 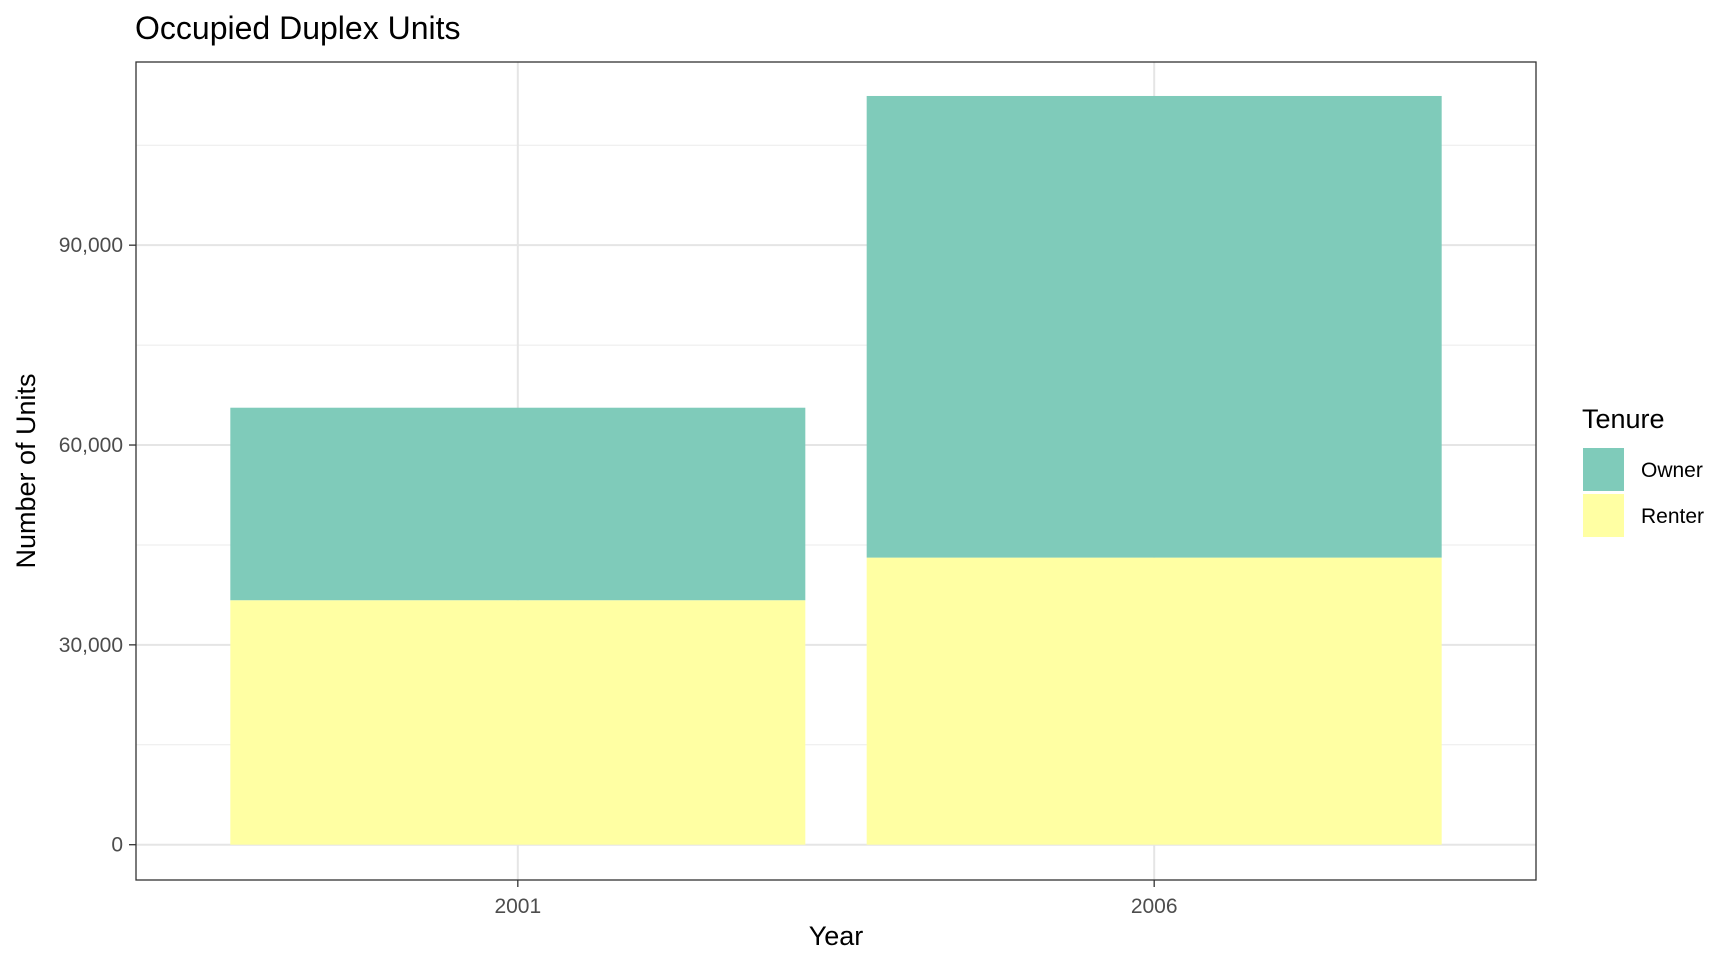 I want to click on legend-label-owner: Owner, so click(x=1672, y=470).